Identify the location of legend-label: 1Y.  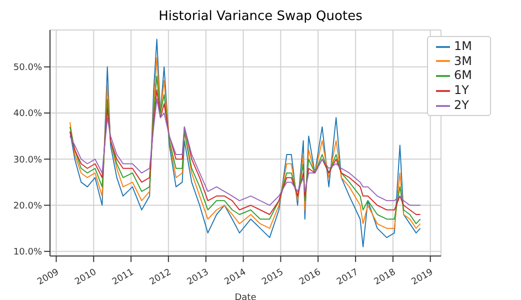
(461, 90).